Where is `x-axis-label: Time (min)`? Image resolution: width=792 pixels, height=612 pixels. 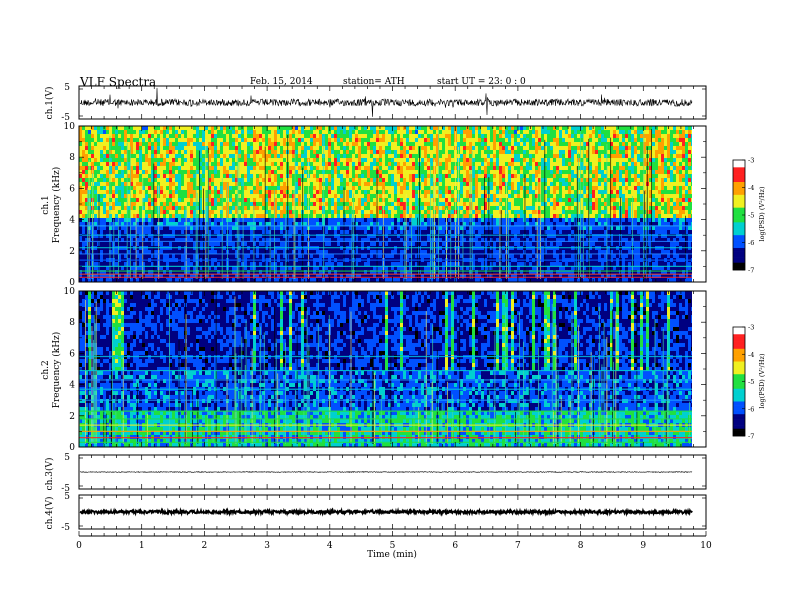 x-axis-label: Time (min) is located at coordinates (392, 554).